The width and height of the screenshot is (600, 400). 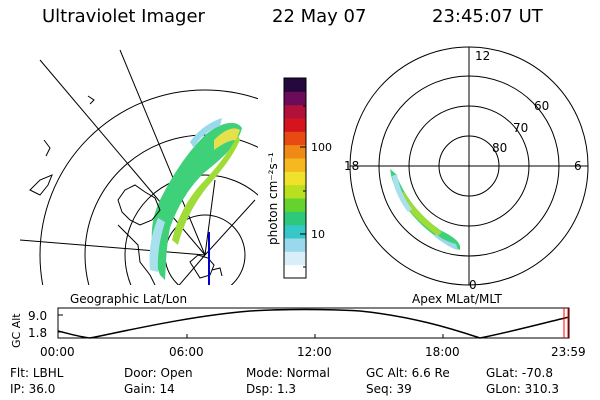 What do you see at coordinates (541, 106) in the screenshot?
I see `mlat-label-60: 60` at bounding box center [541, 106].